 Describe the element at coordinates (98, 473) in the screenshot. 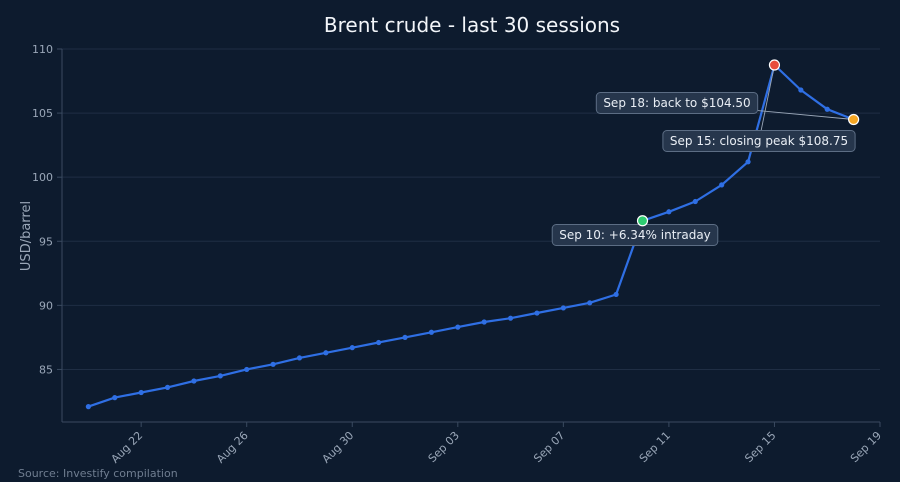

I see `source-note: Source: Investify compilation` at that location.